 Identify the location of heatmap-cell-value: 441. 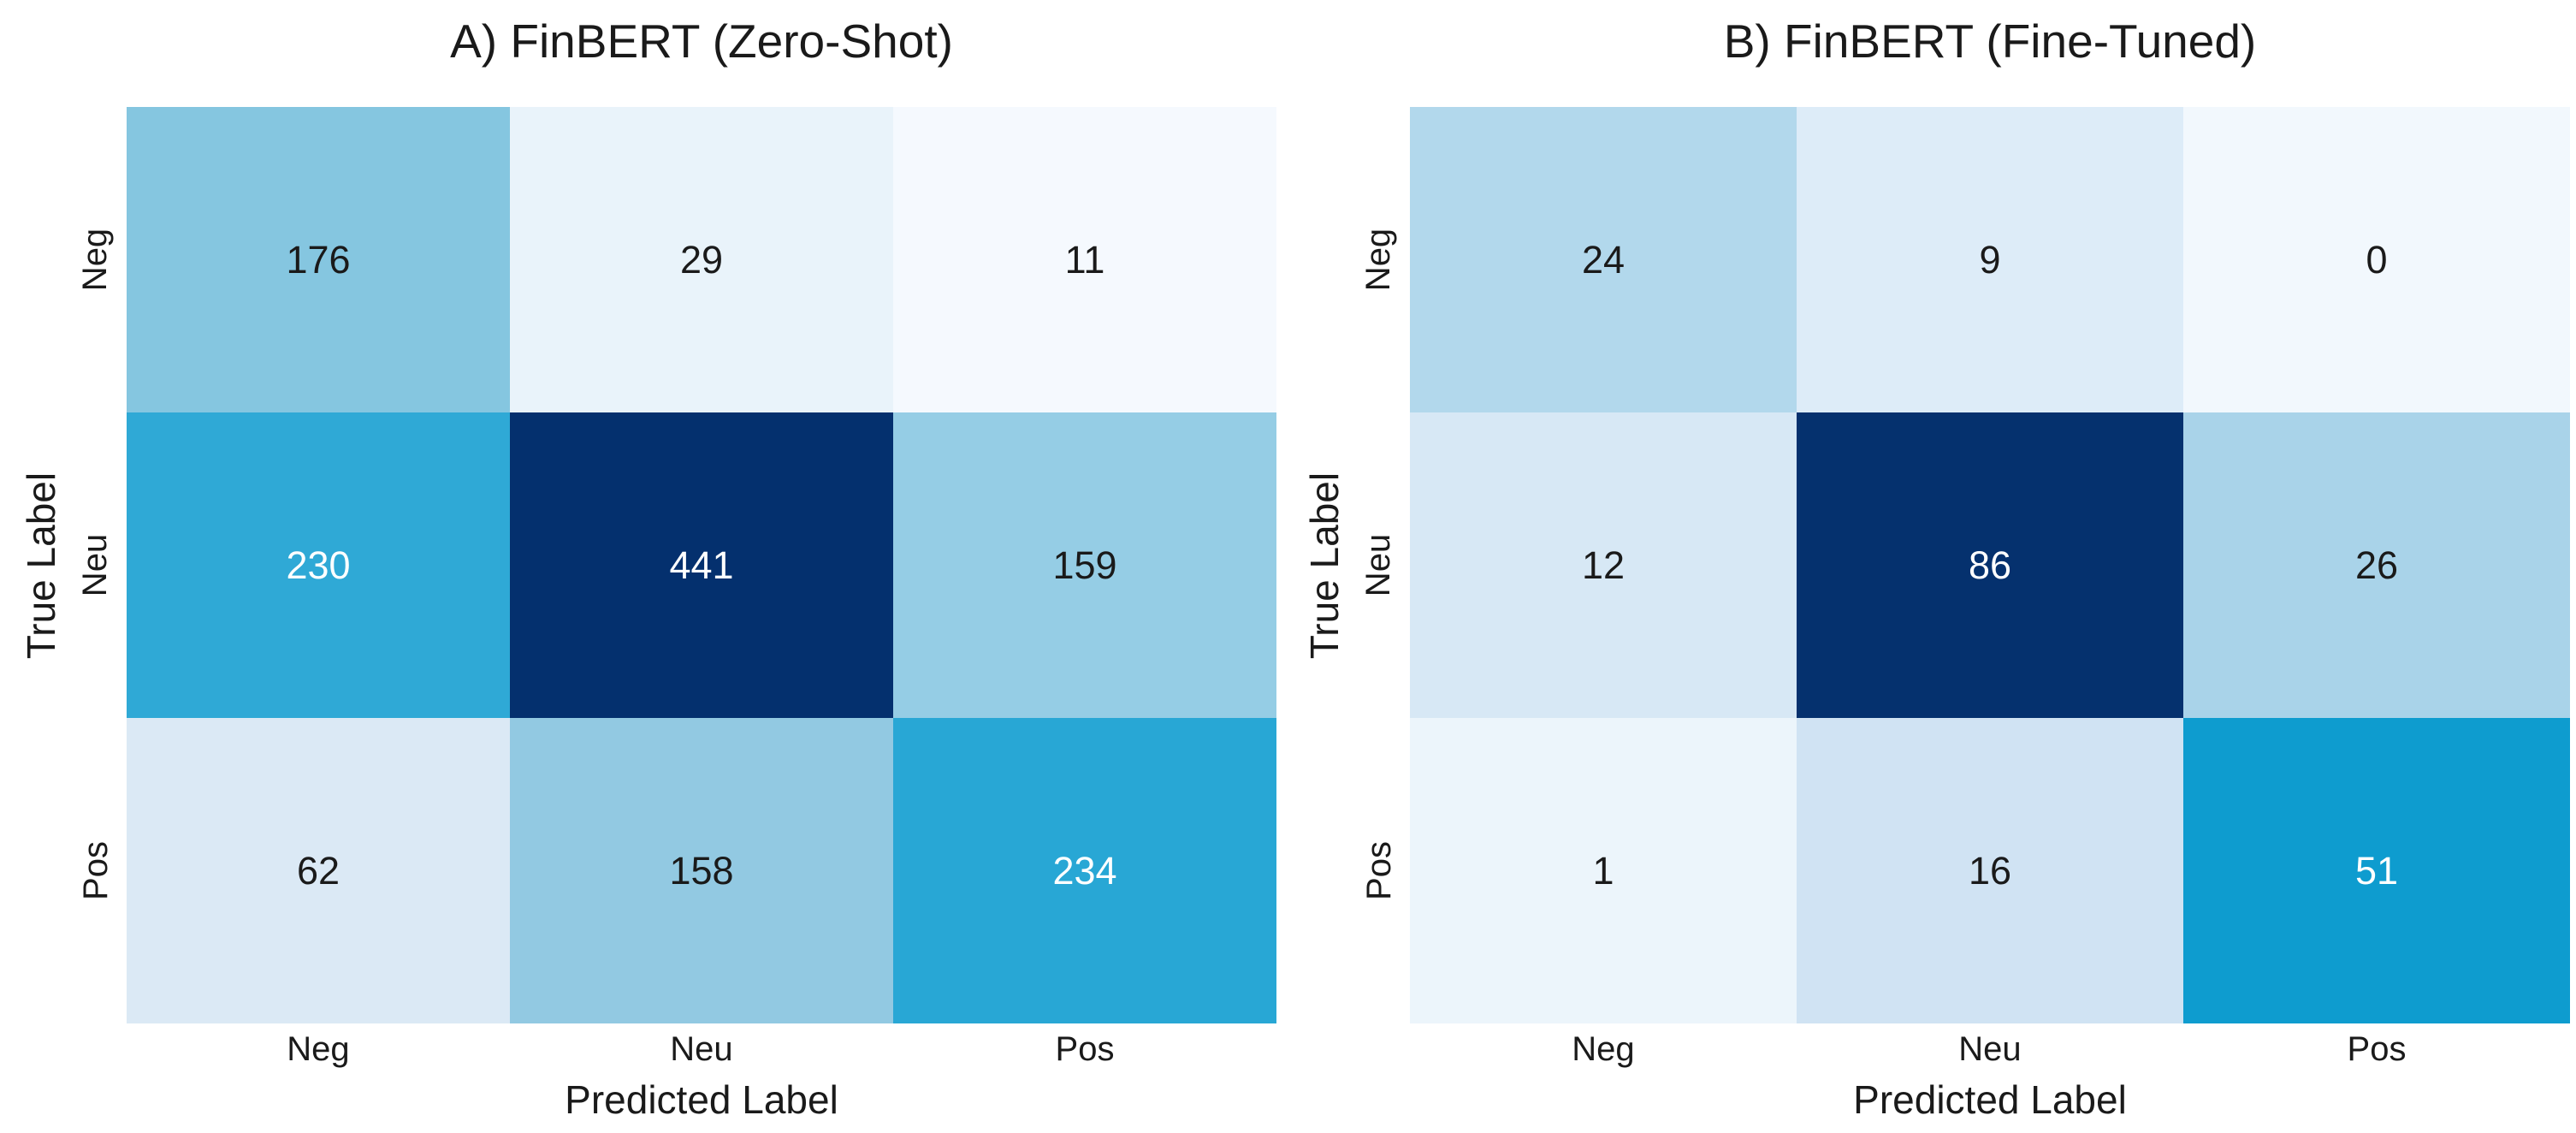
(701, 565).